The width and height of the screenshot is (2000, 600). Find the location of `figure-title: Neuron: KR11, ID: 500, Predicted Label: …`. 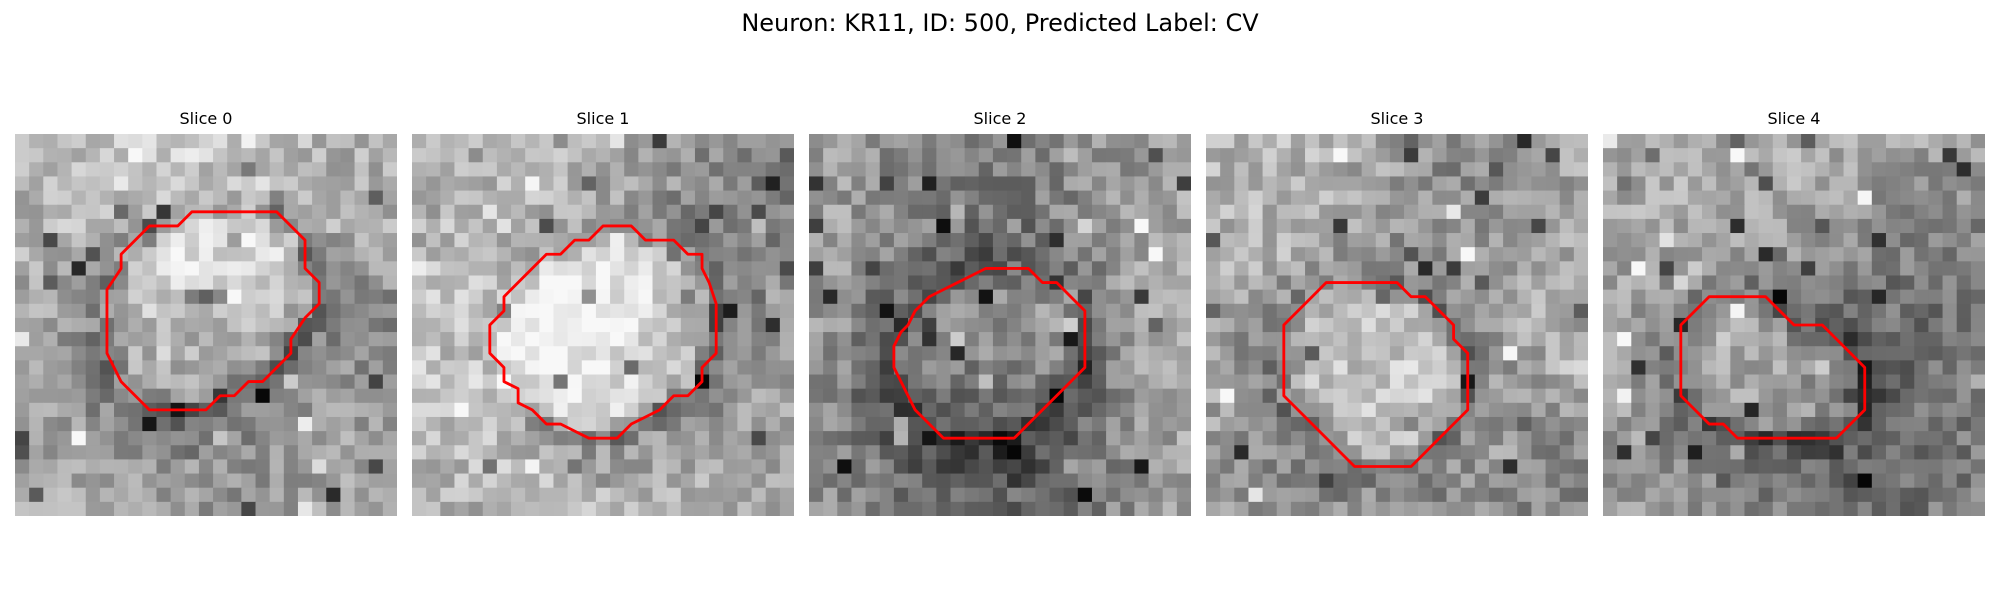

figure-title: Neuron: KR11, ID: 500, Predicted Label: … is located at coordinates (1000, 23).